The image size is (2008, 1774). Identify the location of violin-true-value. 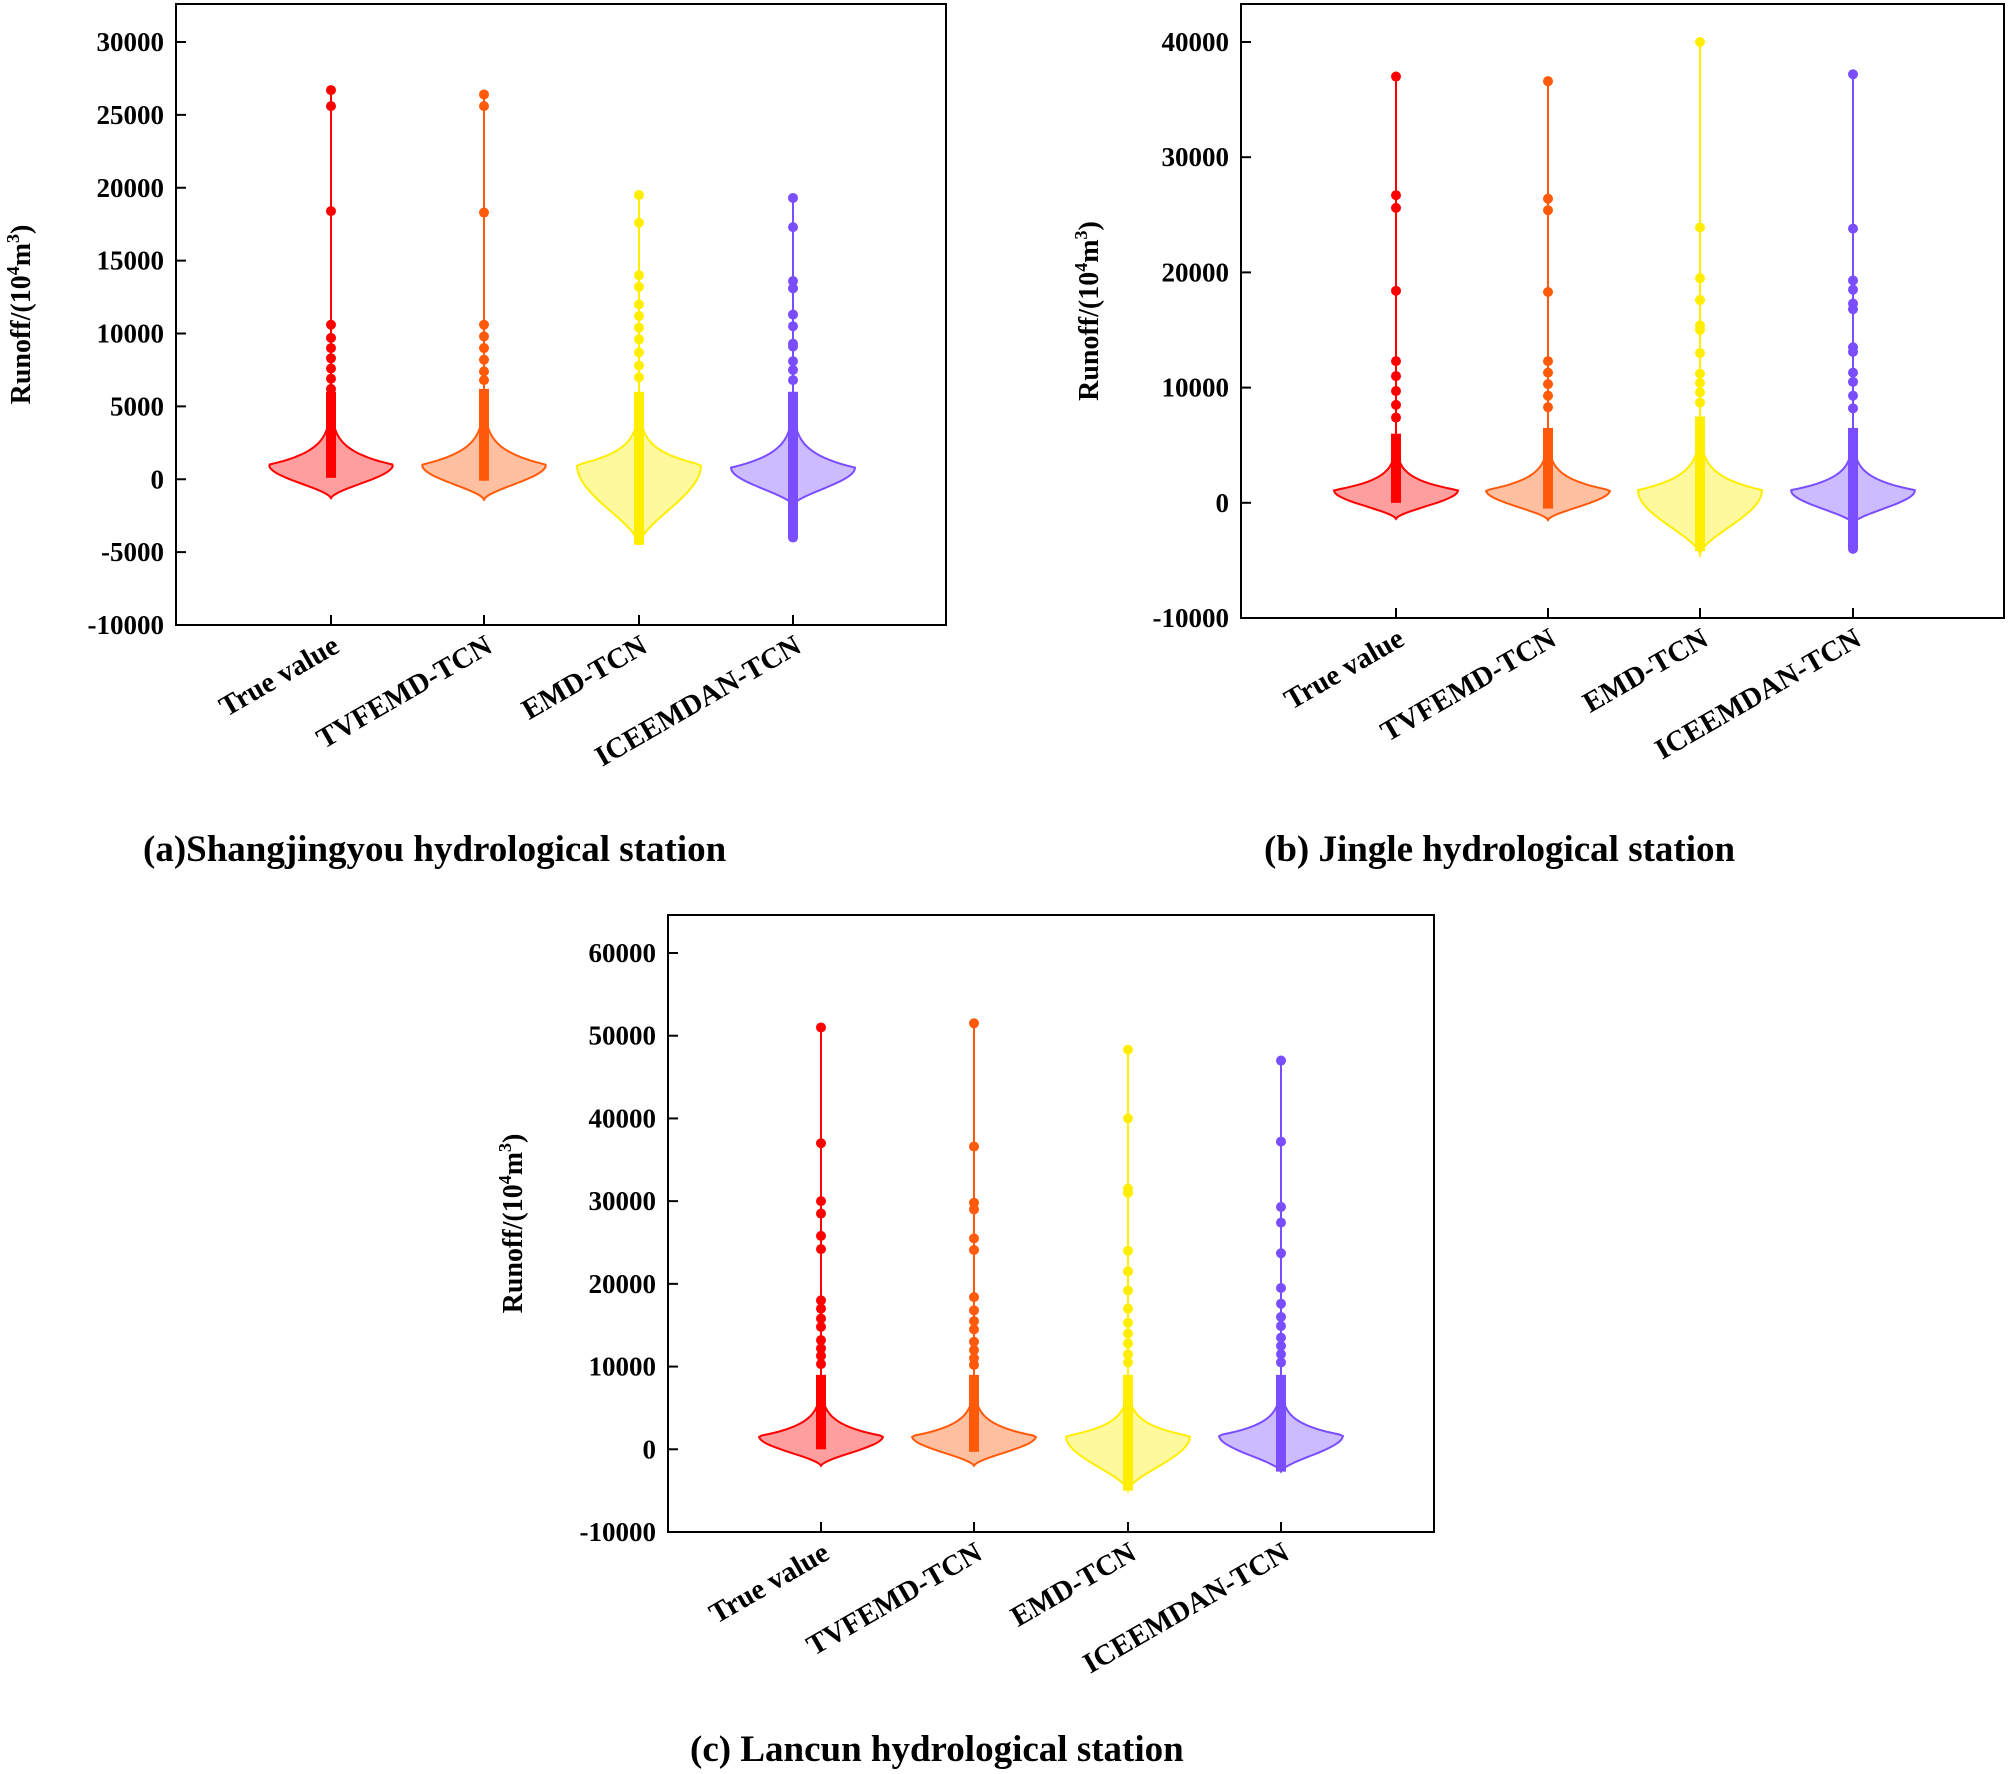
(1396, 296).